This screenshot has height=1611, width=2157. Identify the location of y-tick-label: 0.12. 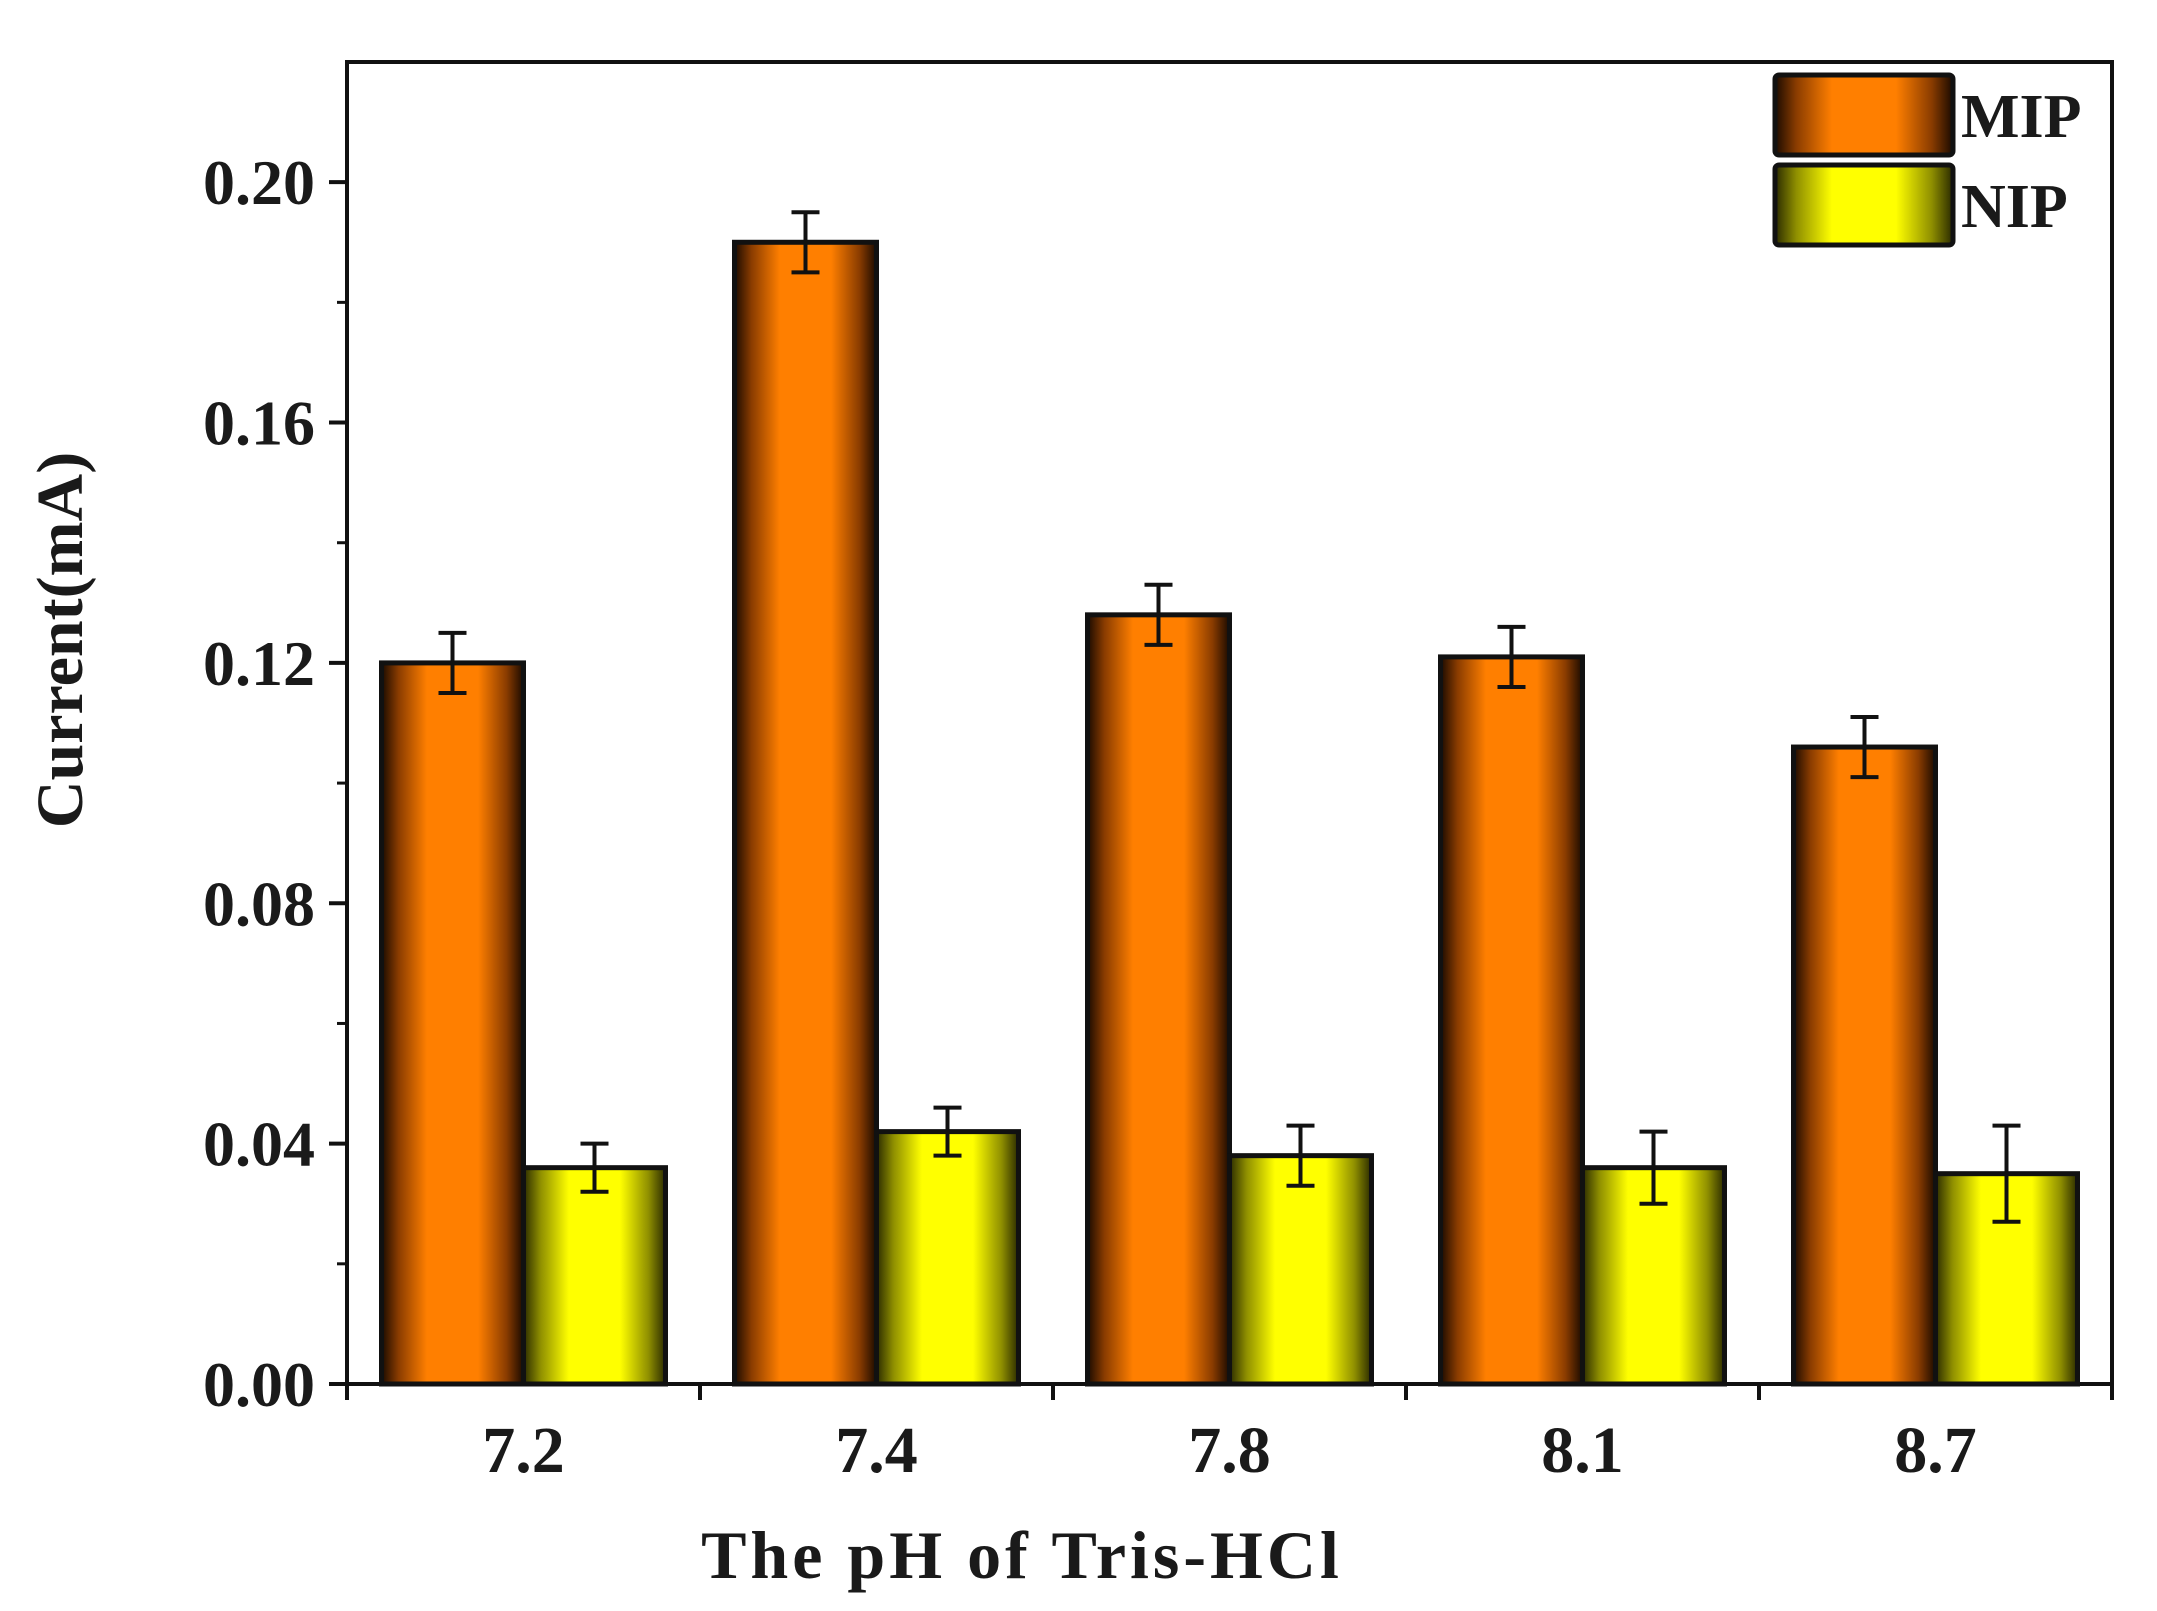
(259, 663).